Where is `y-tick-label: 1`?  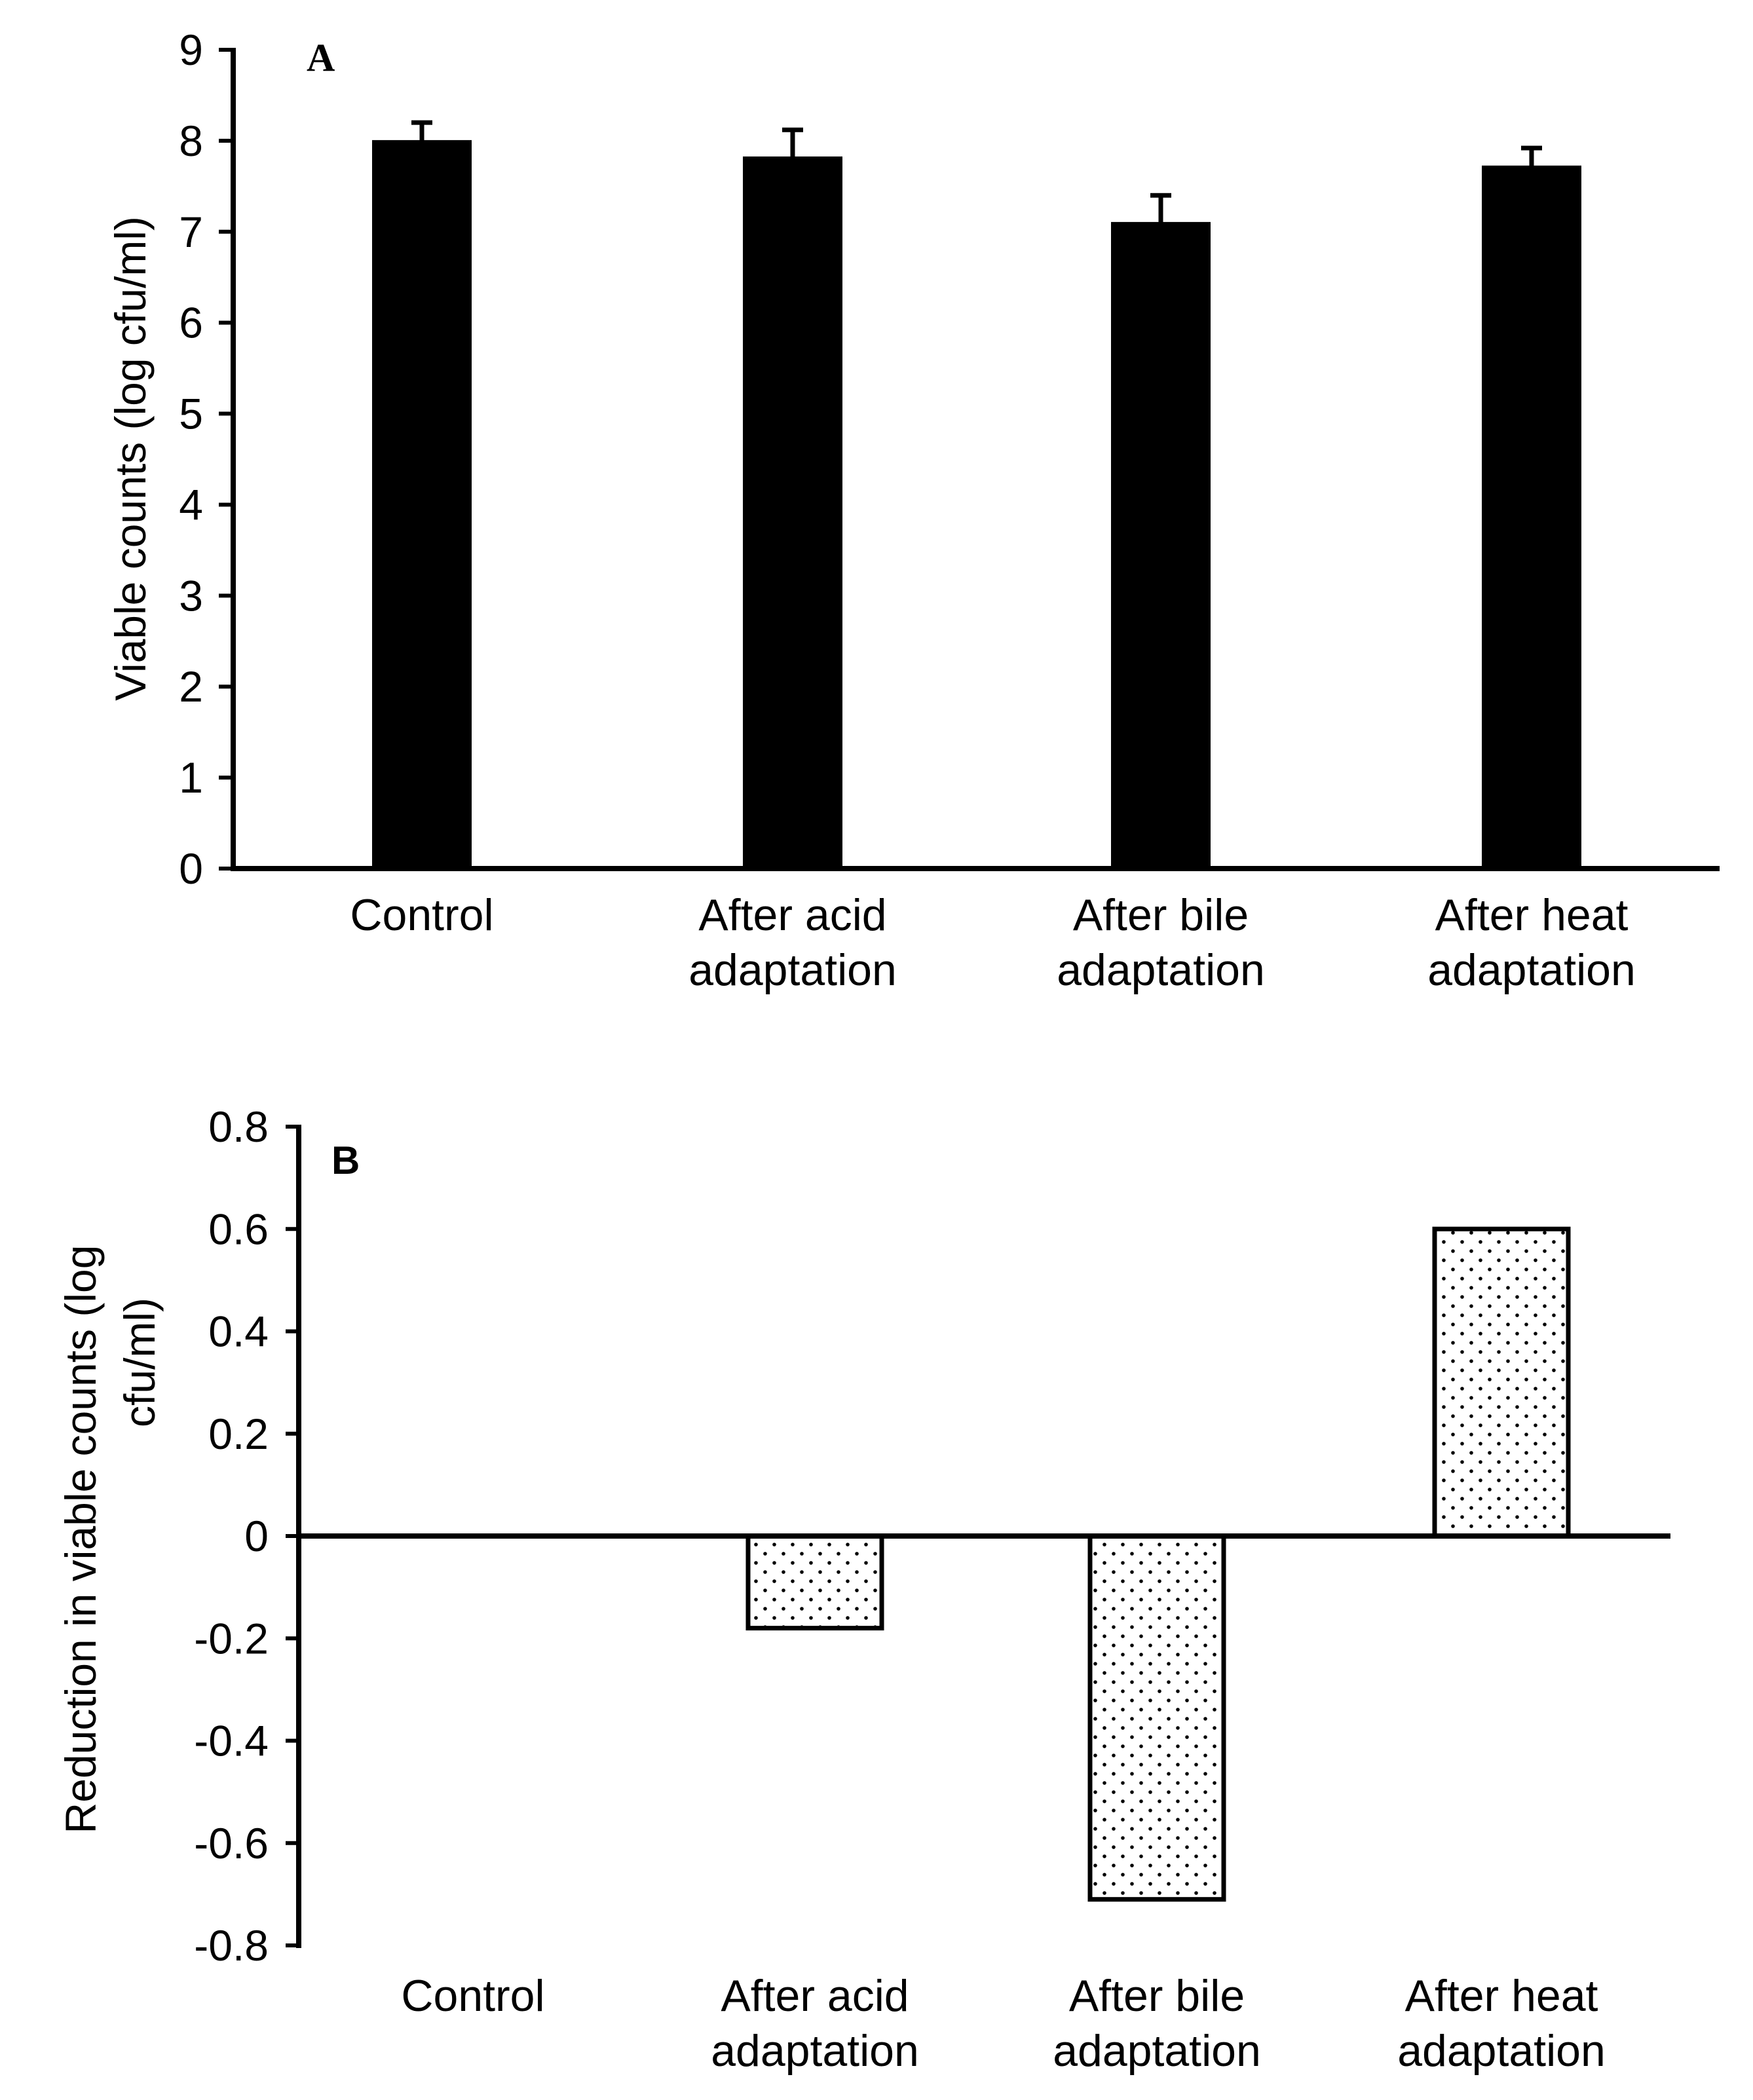 y-tick-label: 1 is located at coordinates (191, 777).